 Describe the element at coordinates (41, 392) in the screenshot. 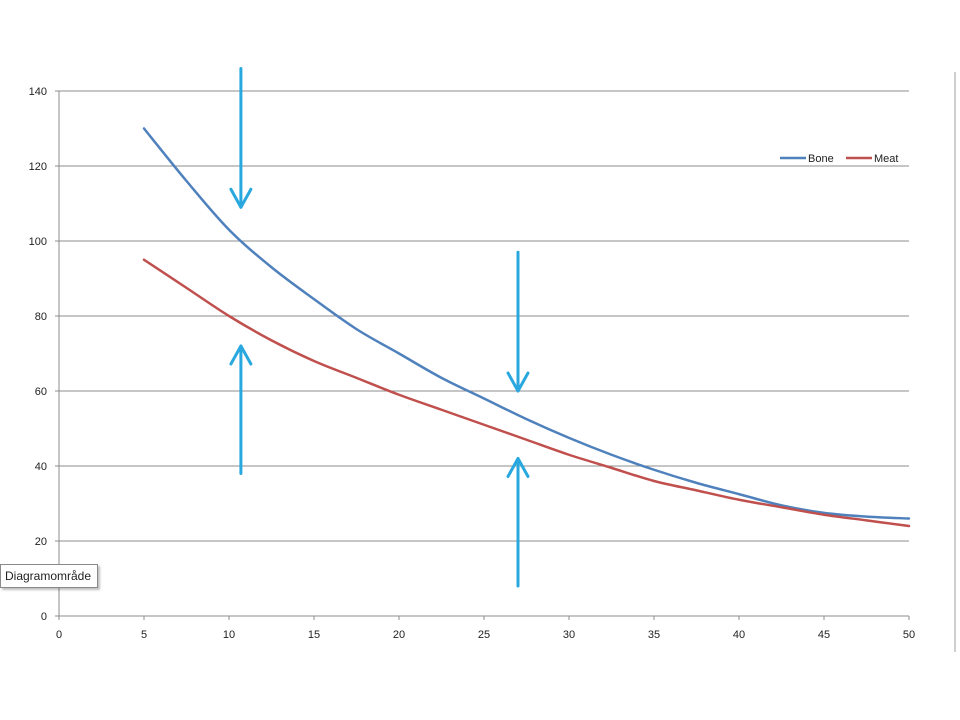

I see `y-tick-label-60: 60` at that location.